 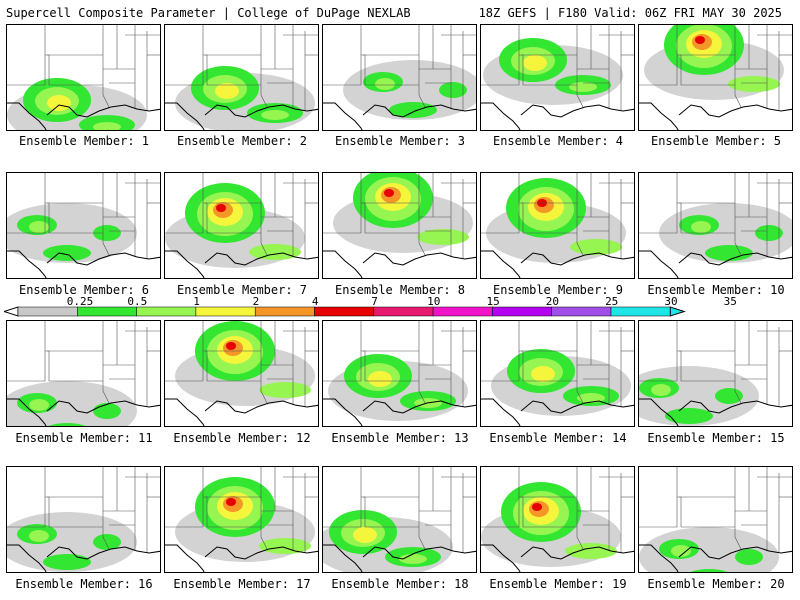 I want to click on colorbar-graphic: 0.25 0.5 1 2 4 7 10 15 20 25 30 35, so click(x=370, y=306).